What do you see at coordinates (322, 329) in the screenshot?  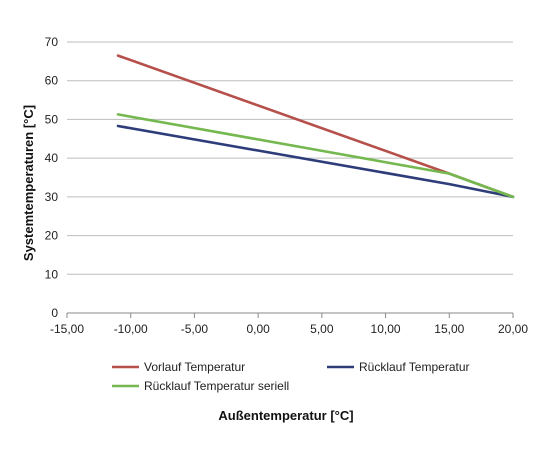 I see `x-tick-label: 5,00` at bounding box center [322, 329].